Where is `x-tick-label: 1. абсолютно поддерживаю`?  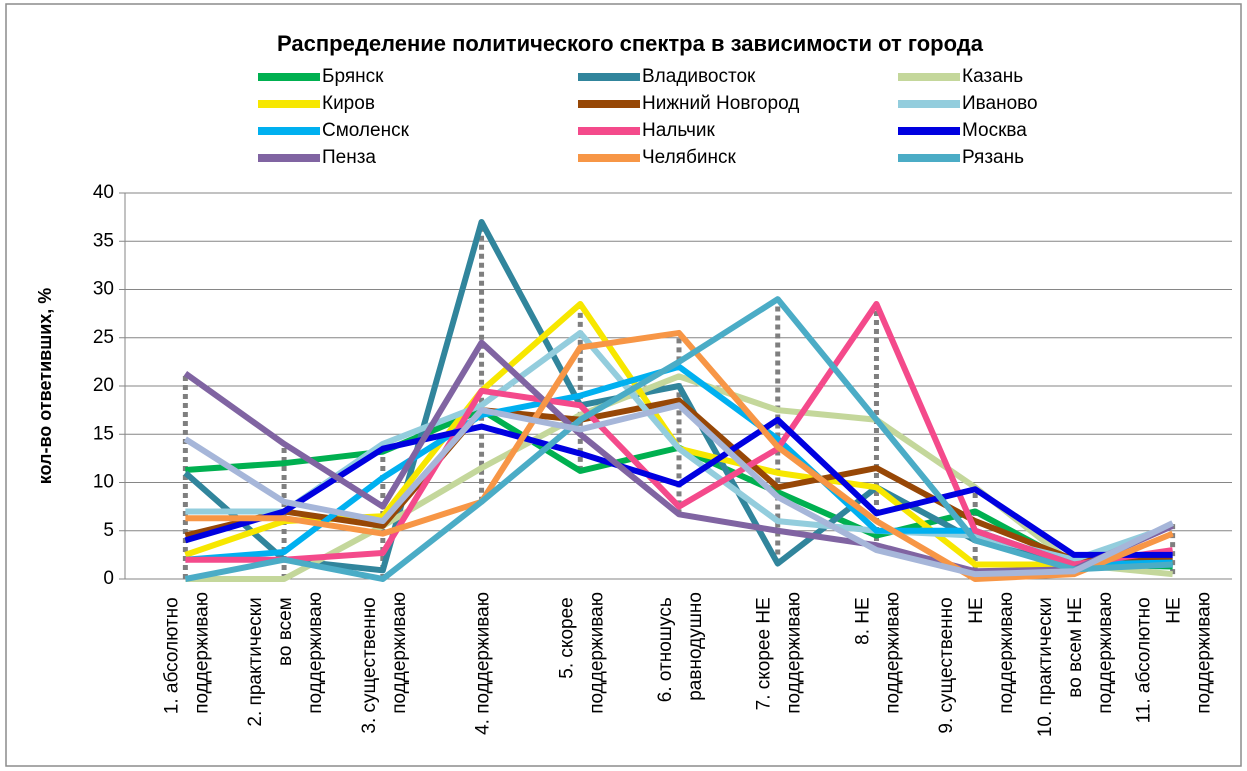 x-tick-label: 1. абсолютно поддерживаю is located at coordinates (186, 653).